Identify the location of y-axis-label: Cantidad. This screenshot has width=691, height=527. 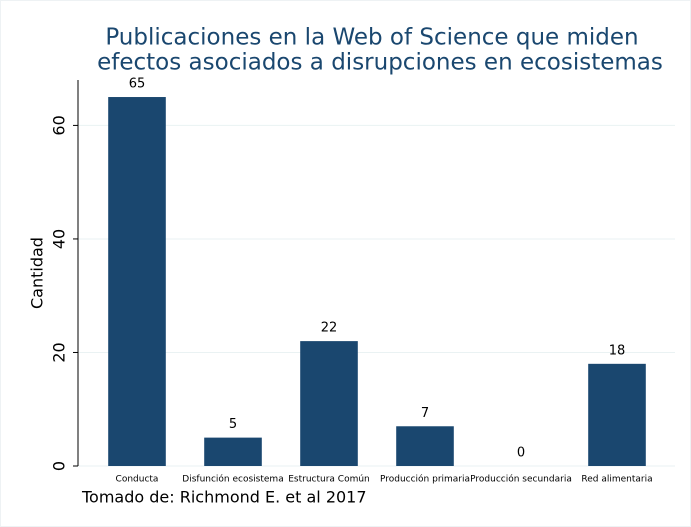
(37, 273).